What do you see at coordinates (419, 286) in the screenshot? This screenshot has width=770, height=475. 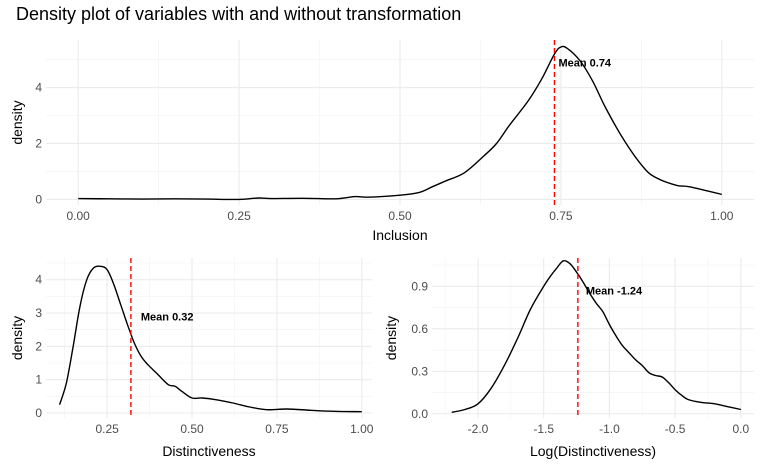 I see `y-tick-label: 0.9` at bounding box center [419, 286].